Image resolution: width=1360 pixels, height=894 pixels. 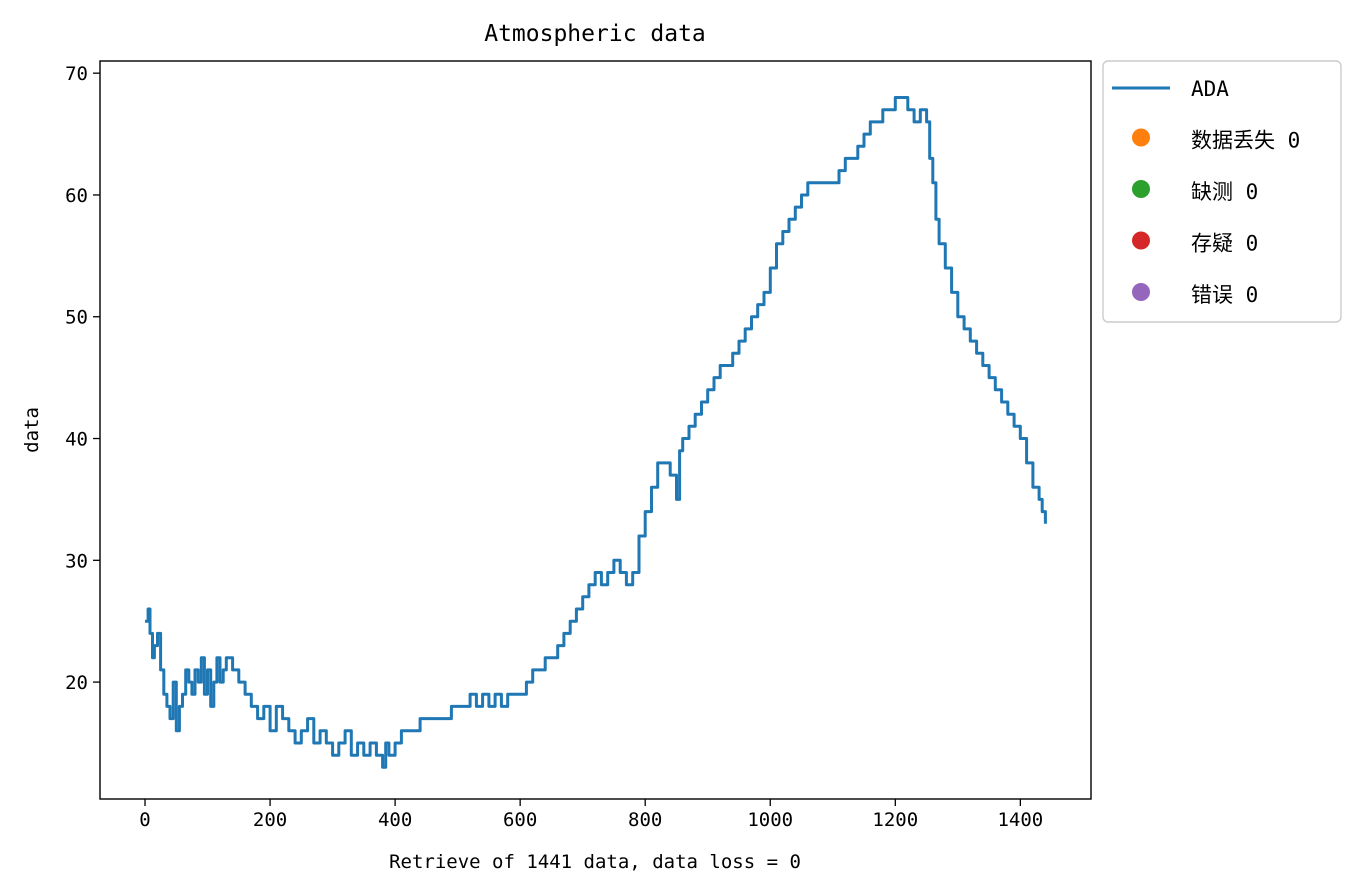 What do you see at coordinates (32, 430) in the screenshot?
I see `y-axis-label: data` at bounding box center [32, 430].